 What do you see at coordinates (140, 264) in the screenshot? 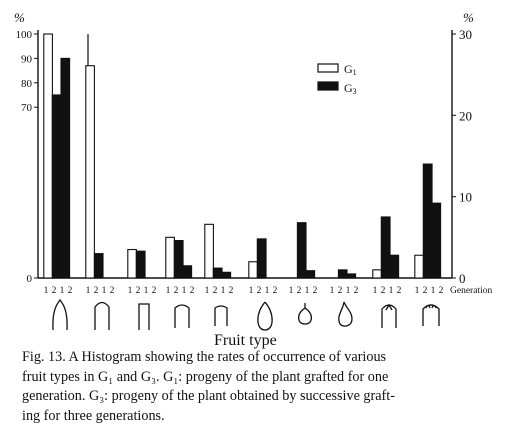
I see `bar-type3-g3-gen1` at bounding box center [140, 264].